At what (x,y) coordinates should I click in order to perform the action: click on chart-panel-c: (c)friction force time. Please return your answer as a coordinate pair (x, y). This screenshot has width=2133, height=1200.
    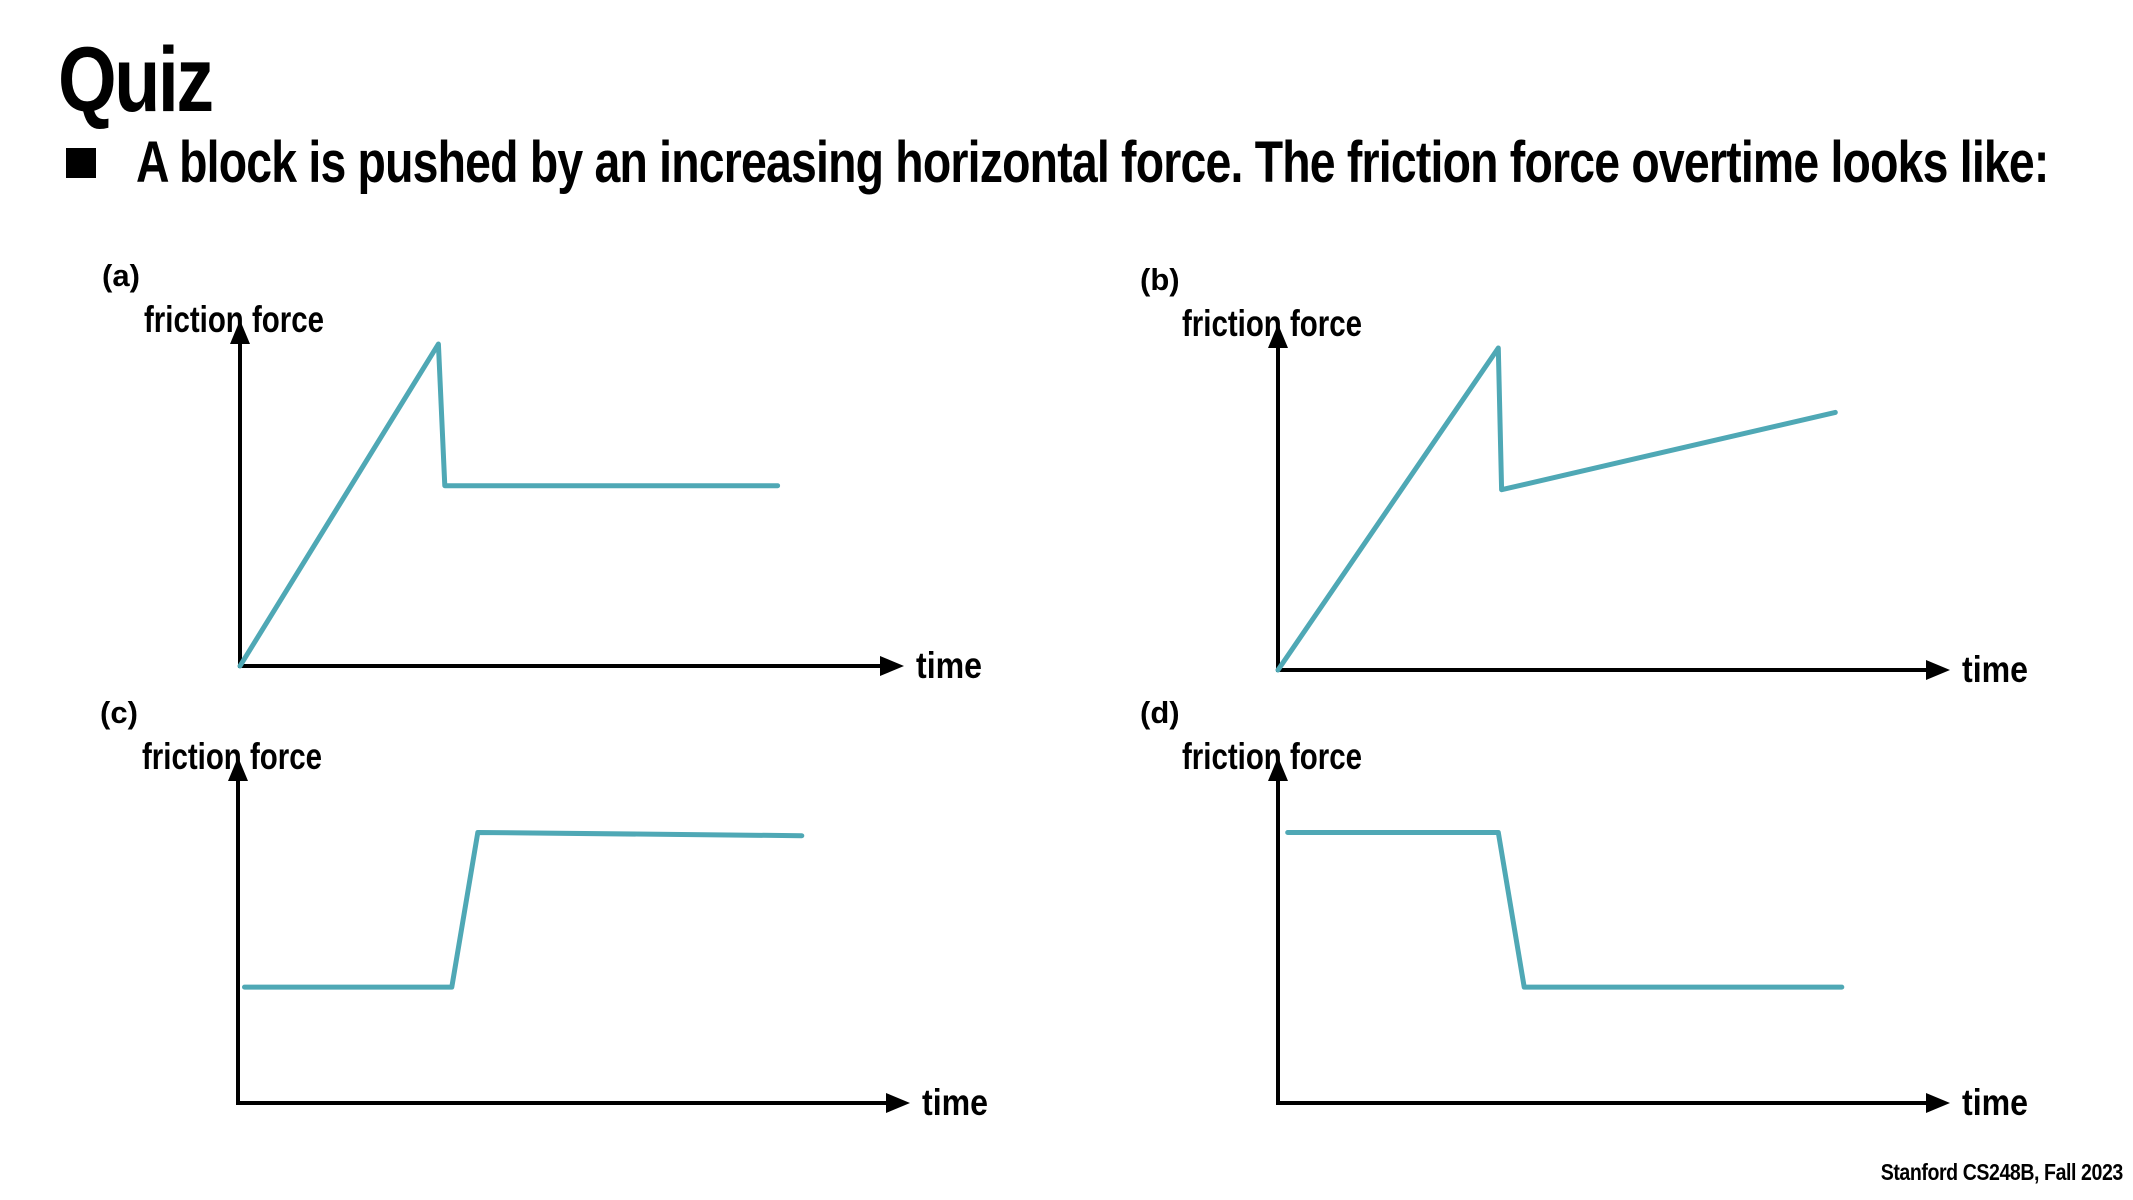
    Looking at the image, I should click on (544, 909).